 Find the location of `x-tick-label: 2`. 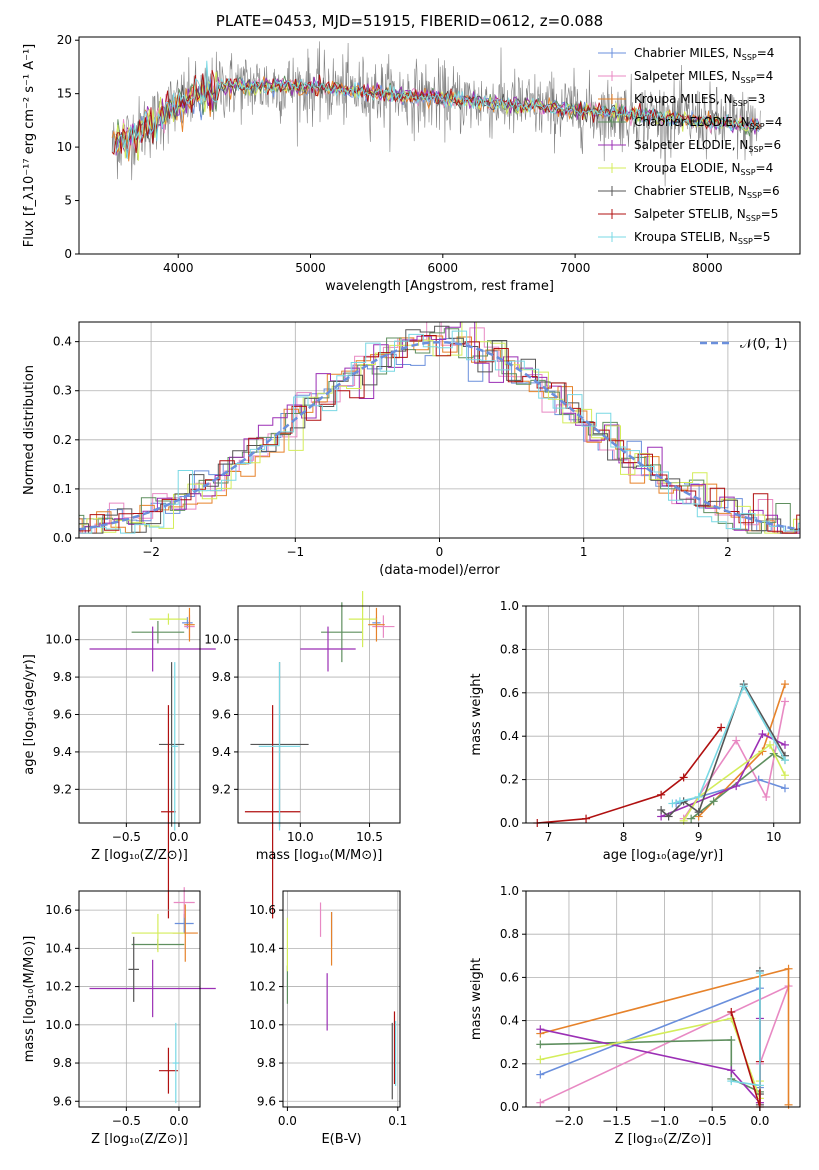

x-tick-label: 2 is located at coordinates (728, 552).